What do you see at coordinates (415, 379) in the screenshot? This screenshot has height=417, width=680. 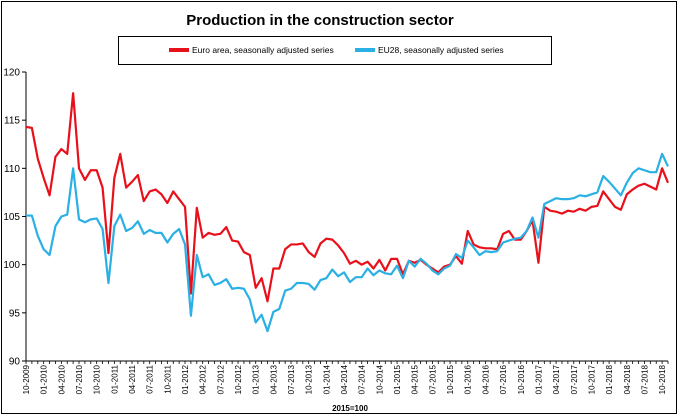 I see `x-tick-label: 04-2015` at bounding box center [415, 379].